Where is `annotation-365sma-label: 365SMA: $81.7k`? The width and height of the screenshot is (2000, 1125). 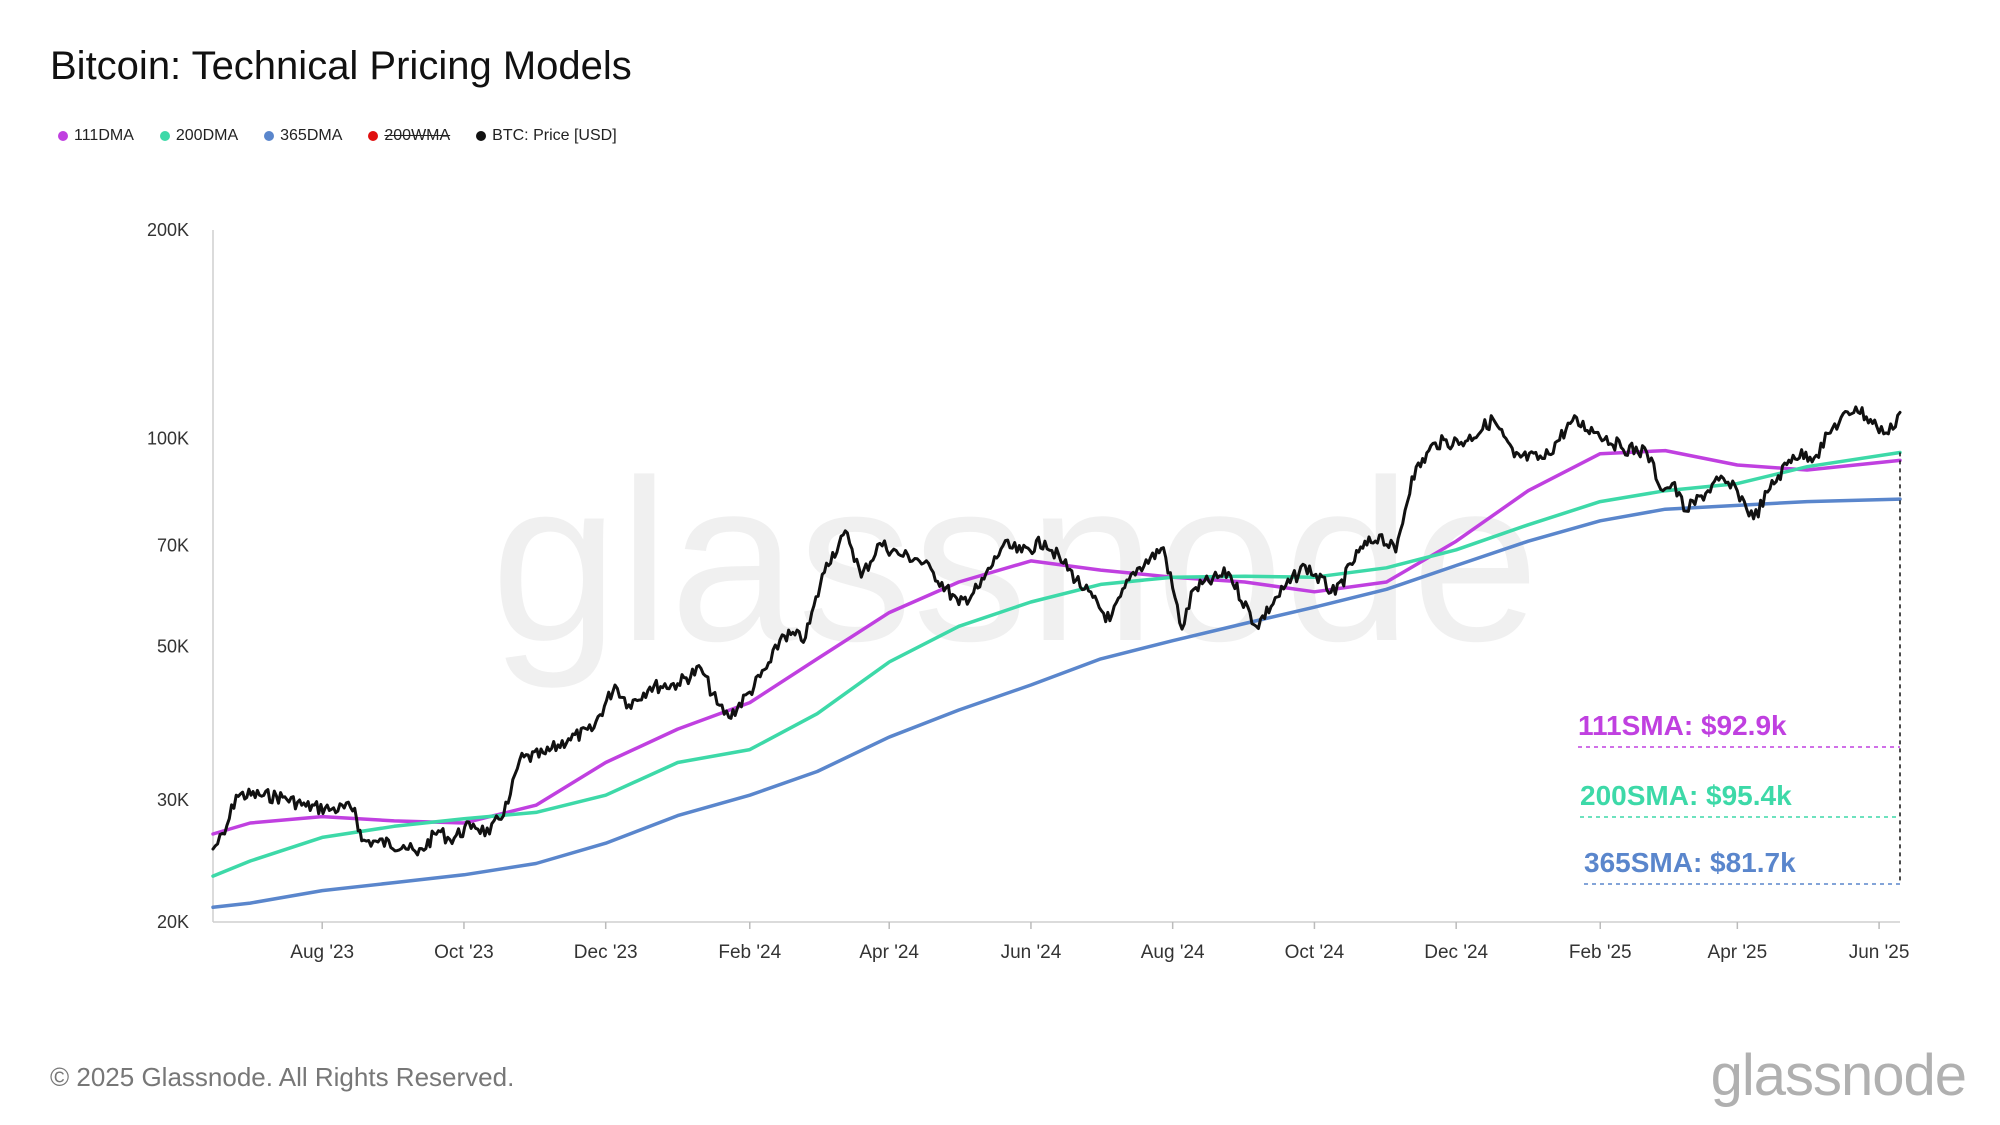 annotation-365sma-label: 365SMA: $81.7k is located at coordinates (1690, 862).